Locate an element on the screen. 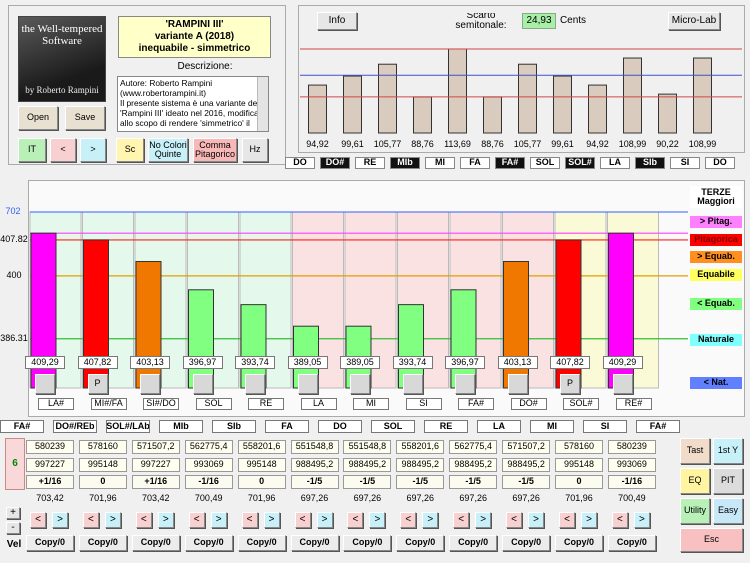 The image size is (750, 563). micro-lab-button: Micro-Lab is located at coordinates (694, 21).